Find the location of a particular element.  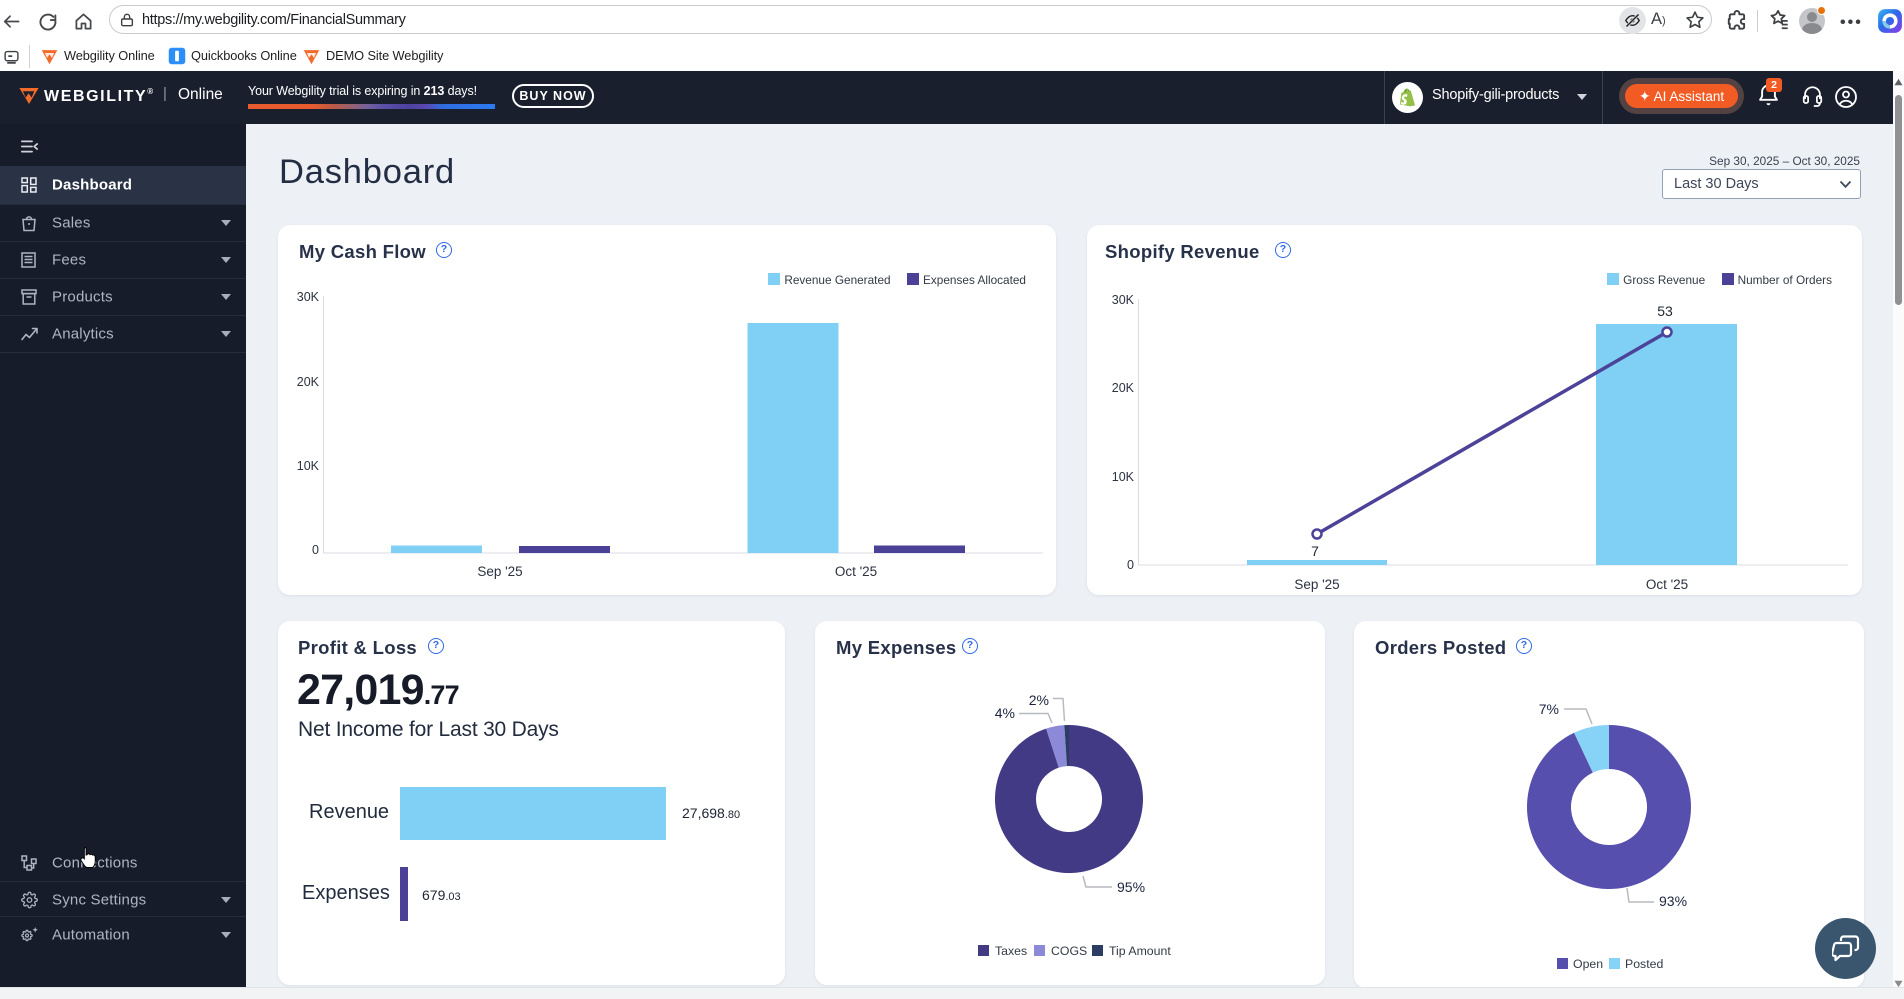

svg-text: COGS is located at coordinates (1069, 951).